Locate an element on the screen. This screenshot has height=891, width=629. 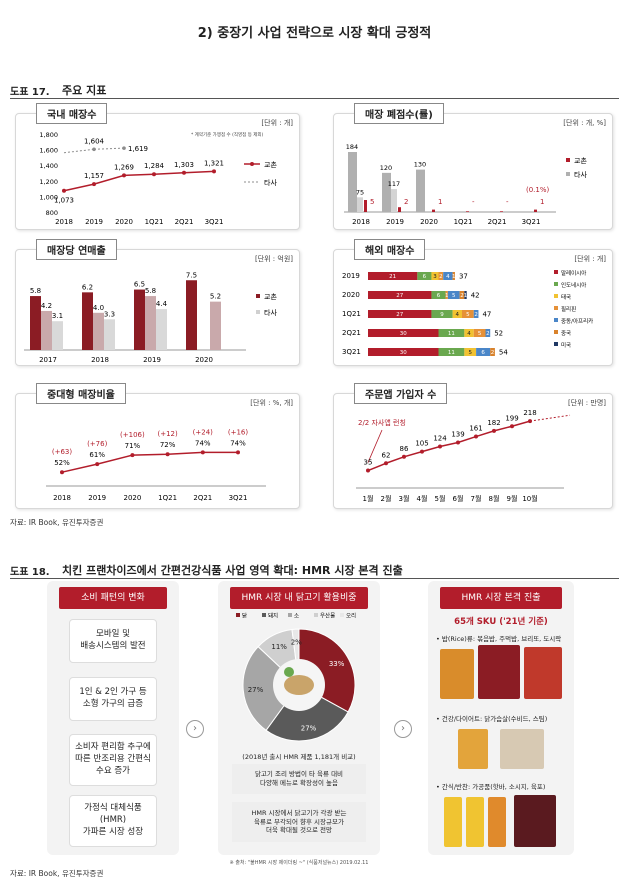
series-line-kyochon is located at coordinates (139, 181).